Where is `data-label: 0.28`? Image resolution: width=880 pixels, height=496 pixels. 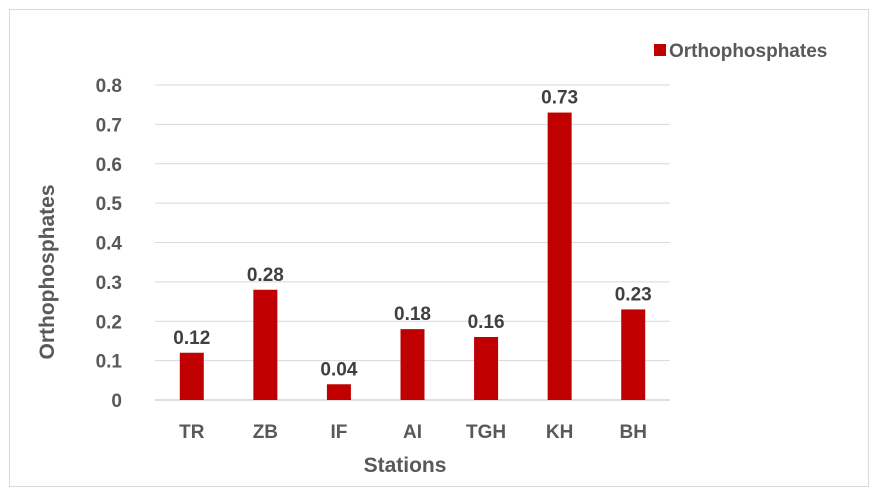 data-label: 0.28 is located at coordinates (265, 275).